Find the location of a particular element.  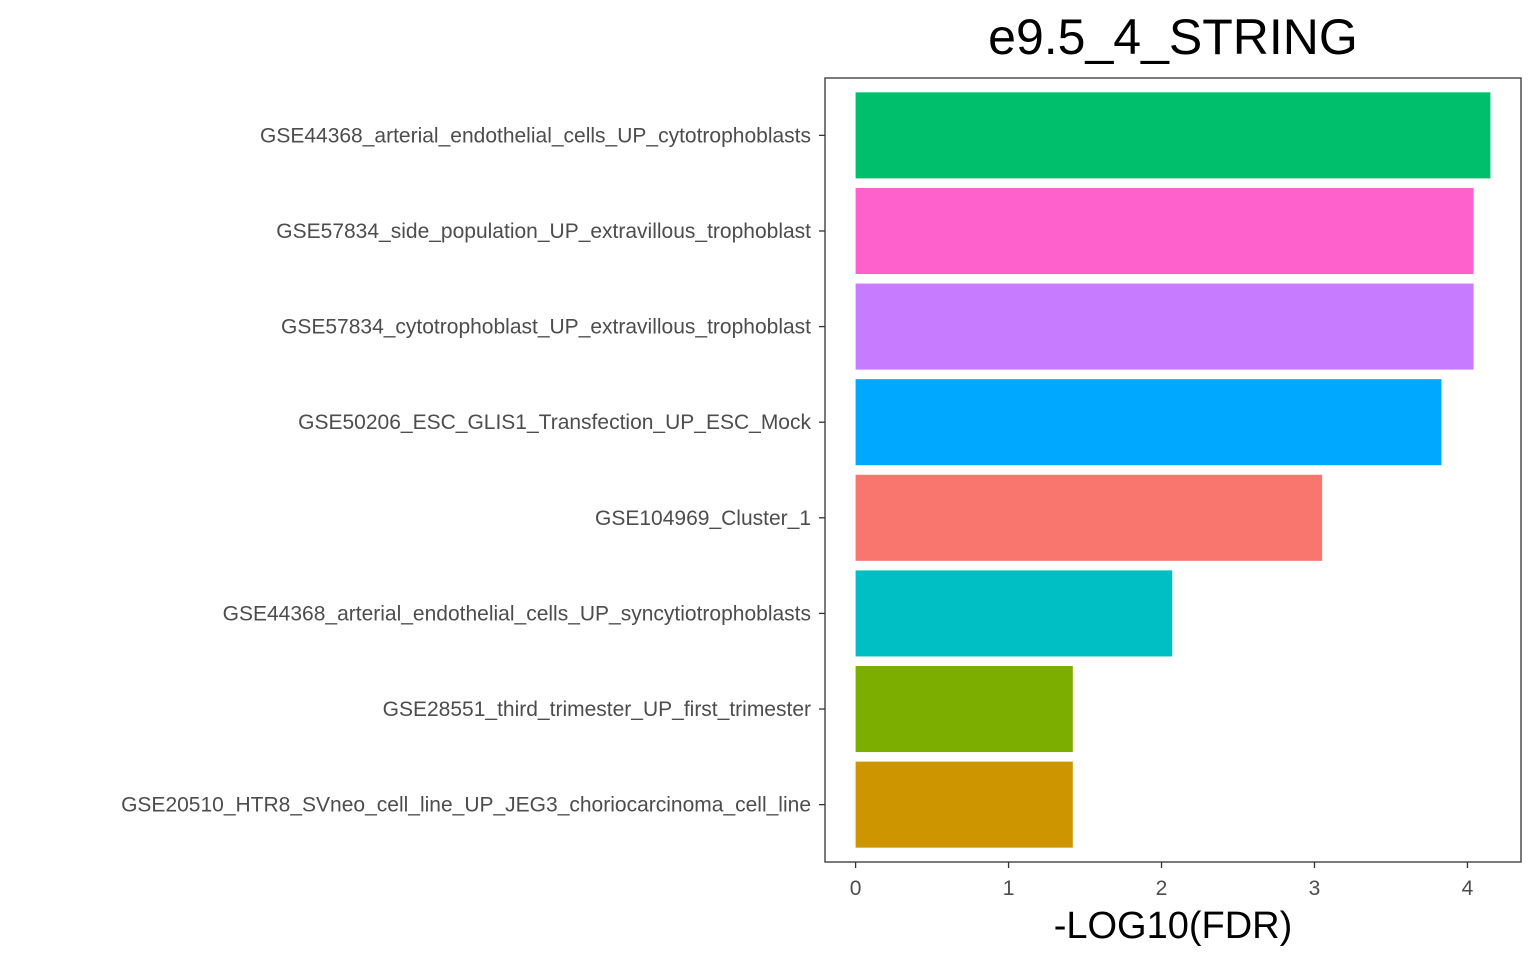

x-tick-label-4: 4 is located at coordinates (1468, 888).